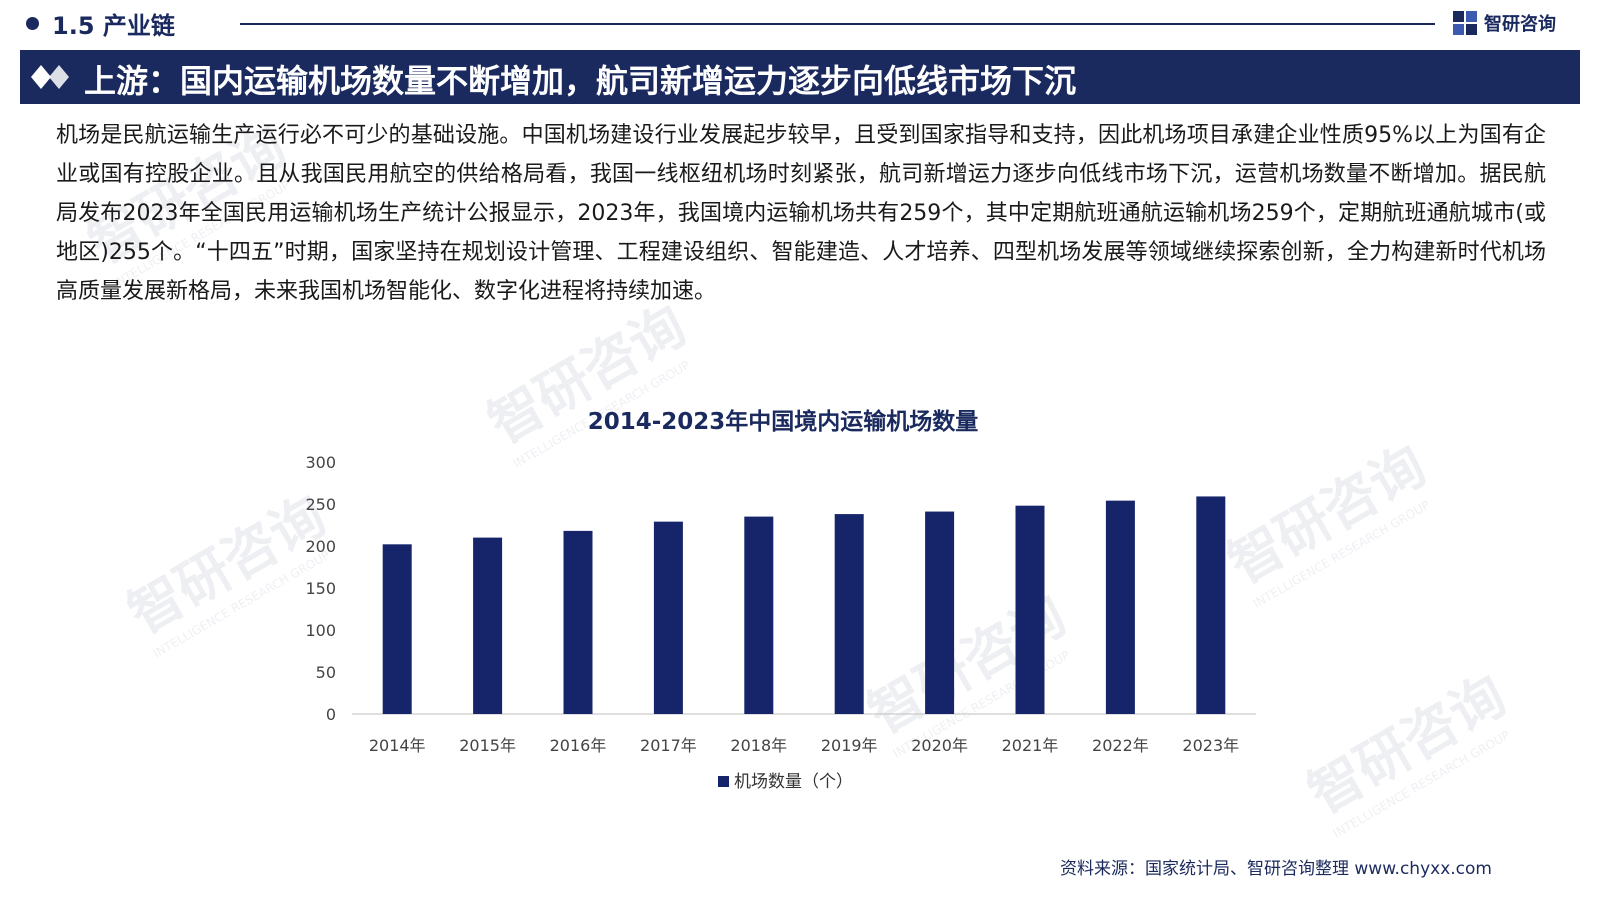 The image size is (1600, 900). What do you see at coordinates (32, 23) in the screenshot?
I see `section-bullet-icon` at bounding box center [32, 23].